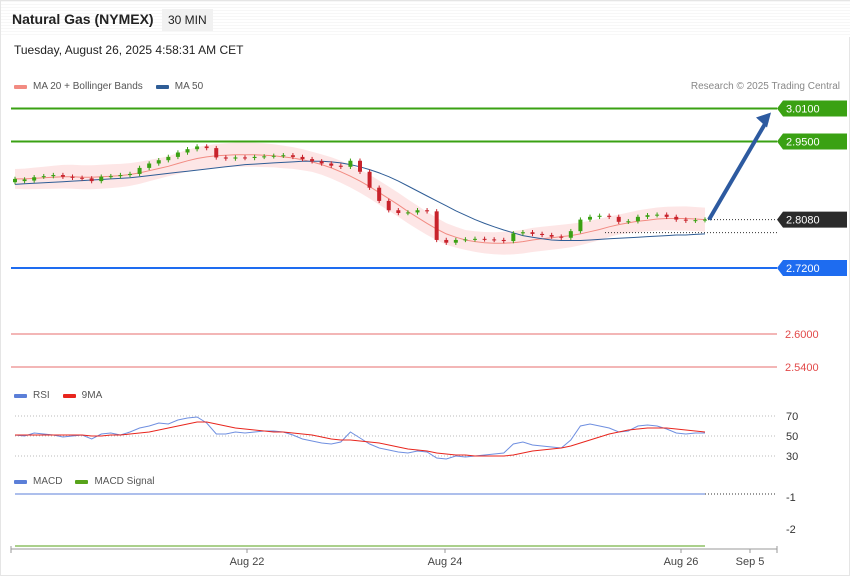 The width and height of the screenshot is (850, 577). What do you see at coordinates (82, 481) in the screenshot?
I see `legend-swatch-macd-signal` at bounding box center [82, 481].